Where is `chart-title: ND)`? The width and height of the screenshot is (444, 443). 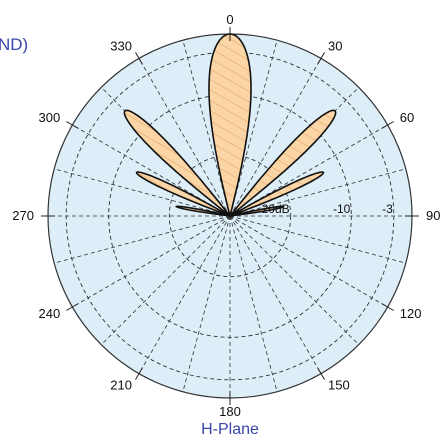
chart-title: ND) is located at coordinates (14, 44).